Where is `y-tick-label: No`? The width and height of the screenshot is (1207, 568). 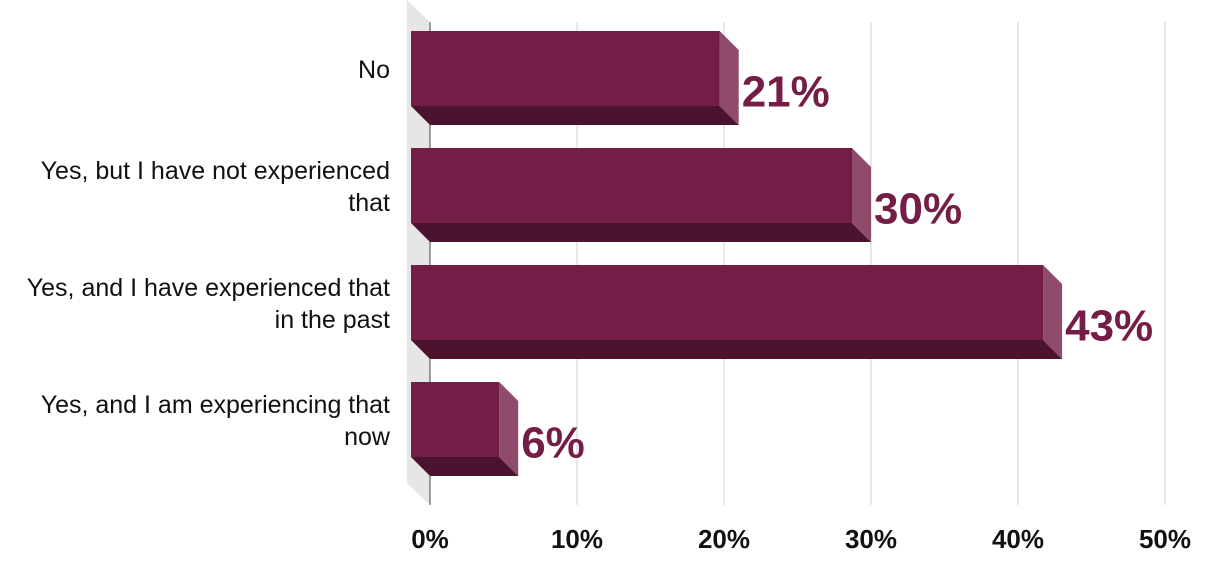 y-tick-label: No is located at coordinates (374, 70).